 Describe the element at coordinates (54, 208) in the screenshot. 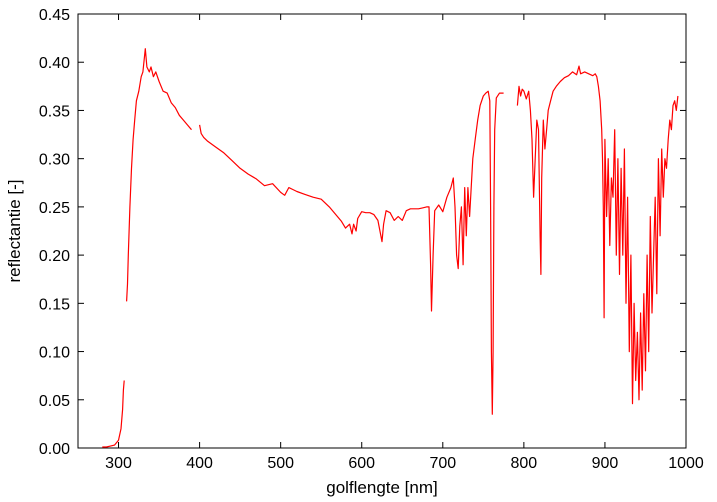

I see `y-tick-label: 0.25` at that location.